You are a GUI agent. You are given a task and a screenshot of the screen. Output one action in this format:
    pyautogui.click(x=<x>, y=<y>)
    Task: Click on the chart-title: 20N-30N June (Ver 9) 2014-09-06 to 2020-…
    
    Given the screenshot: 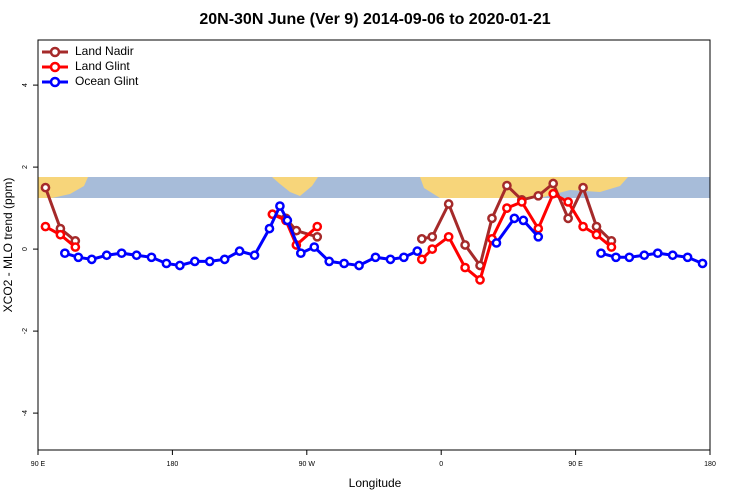 What is the action you would take?
    pyautogui.click(x=374, y=19)
    